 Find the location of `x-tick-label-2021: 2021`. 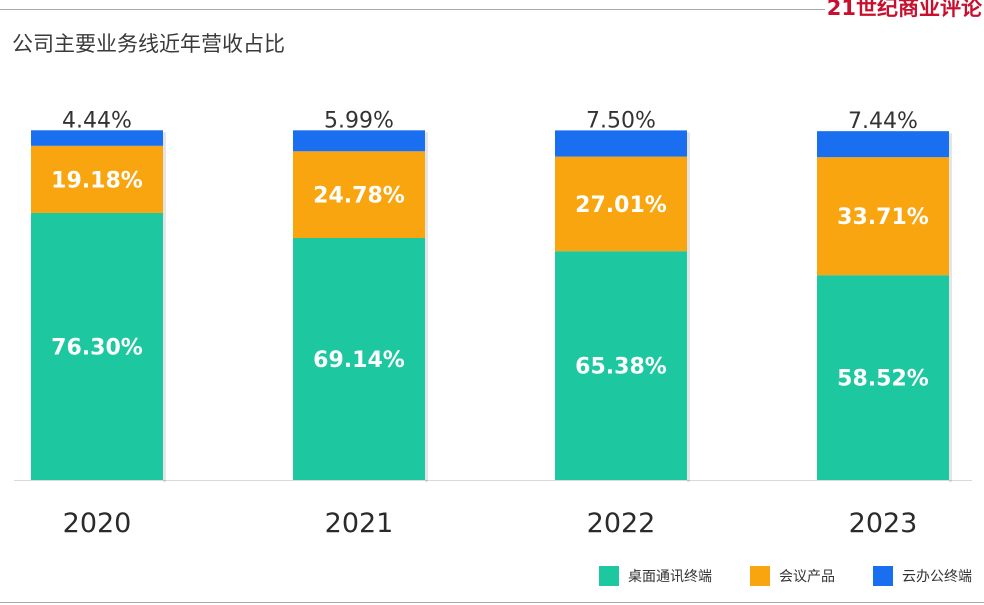

x-tick-label-2021: 2021 is located at coordinates (359, 523).